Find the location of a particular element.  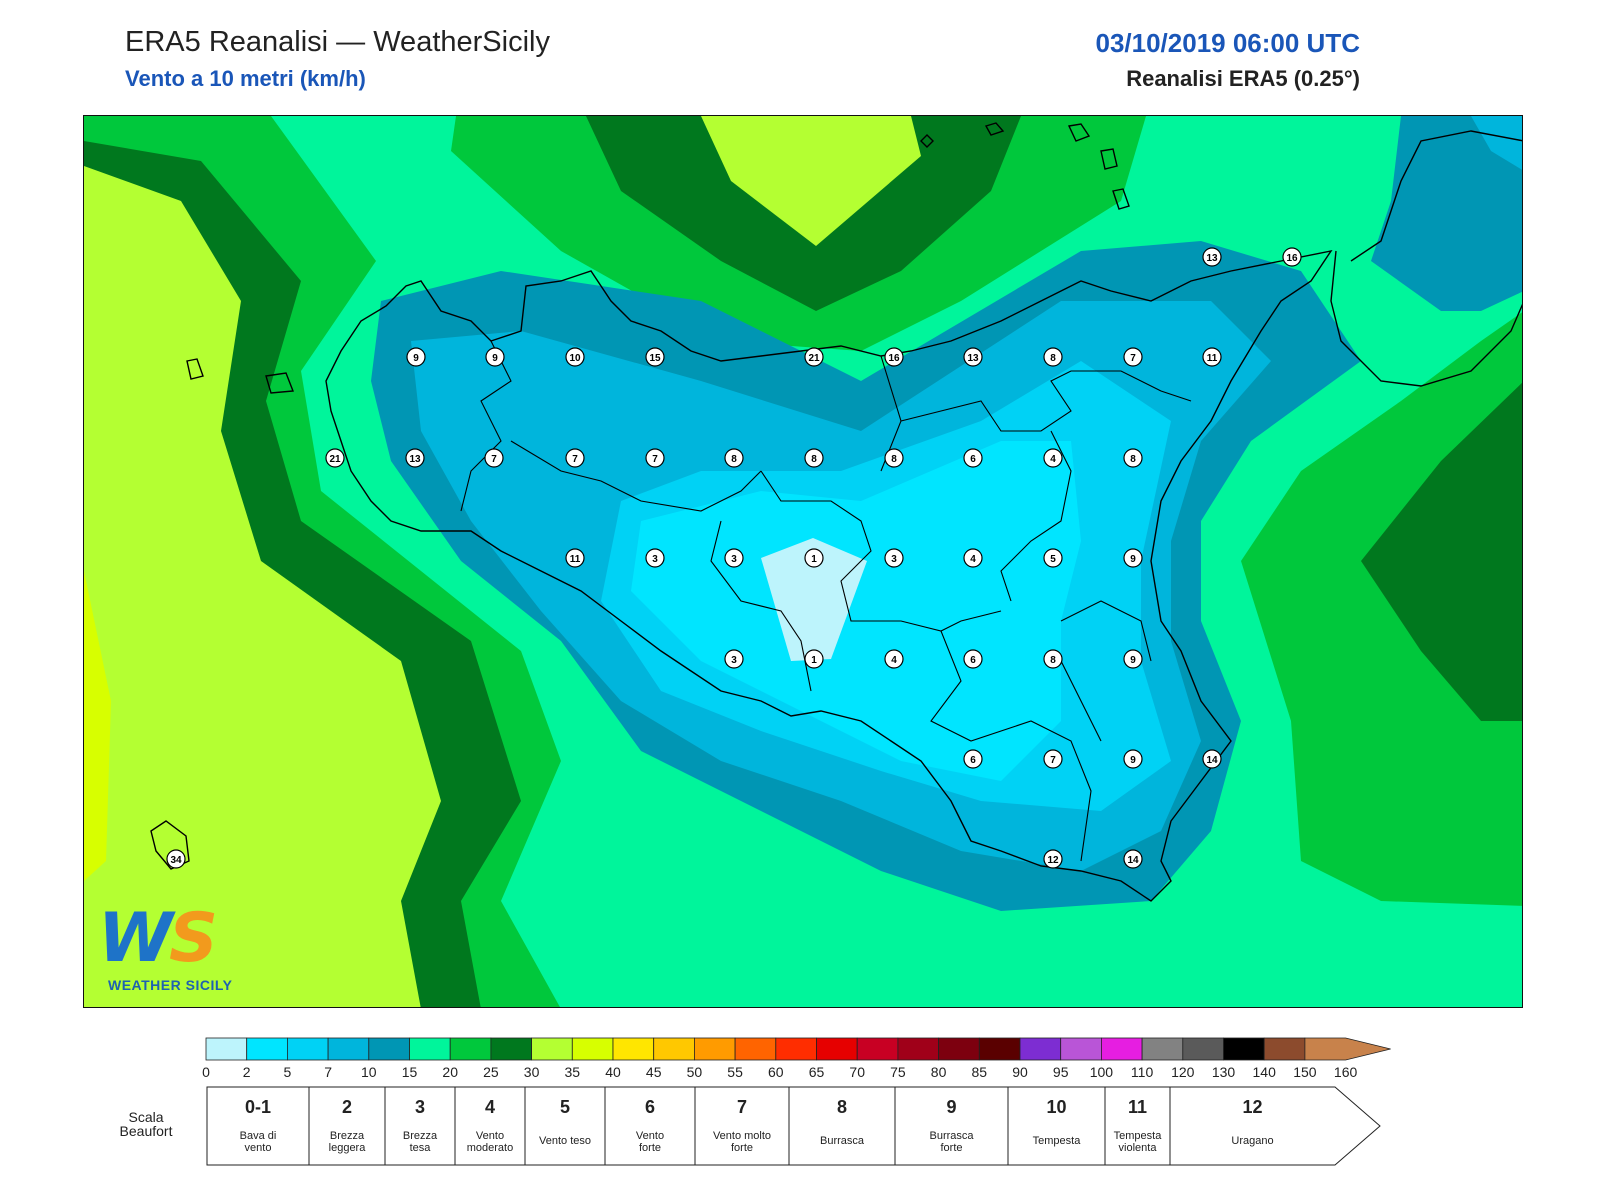

beaufort-name: Tempesta violenta is located at coordinates (1138, 1142).